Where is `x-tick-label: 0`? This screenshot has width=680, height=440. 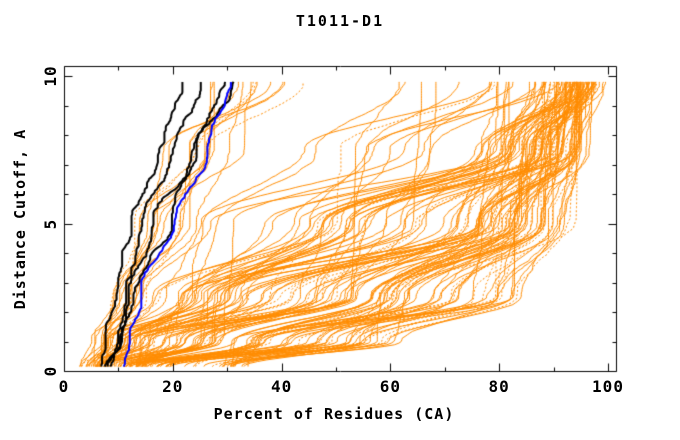 x-tick-label: 0 is located at coordinates (64, 386).